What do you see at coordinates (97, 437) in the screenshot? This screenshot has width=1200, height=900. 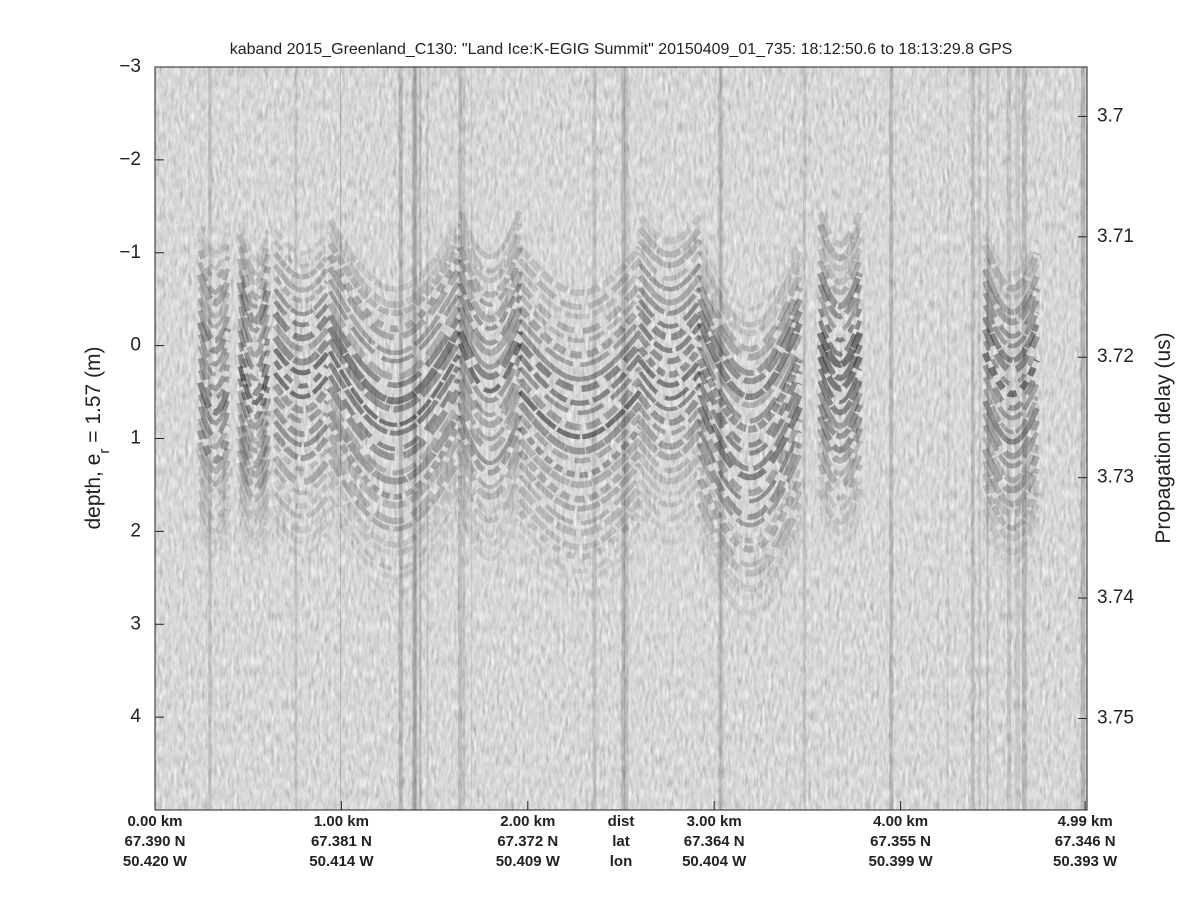 I see `y-axis-label: depth, er = 1.57 (m)` at bounding box center [97, 437].